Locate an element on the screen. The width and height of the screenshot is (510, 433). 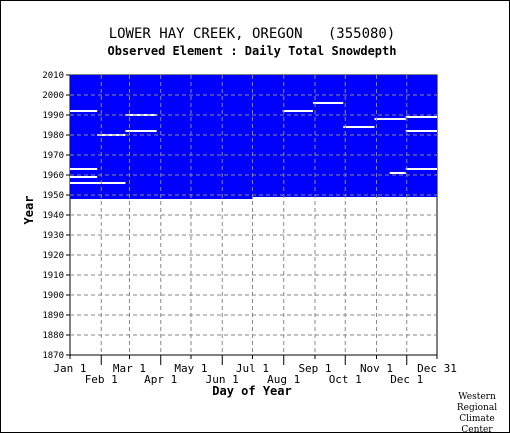
credit-block: Western Regional Climate Center is located at coordinates (477, 412).